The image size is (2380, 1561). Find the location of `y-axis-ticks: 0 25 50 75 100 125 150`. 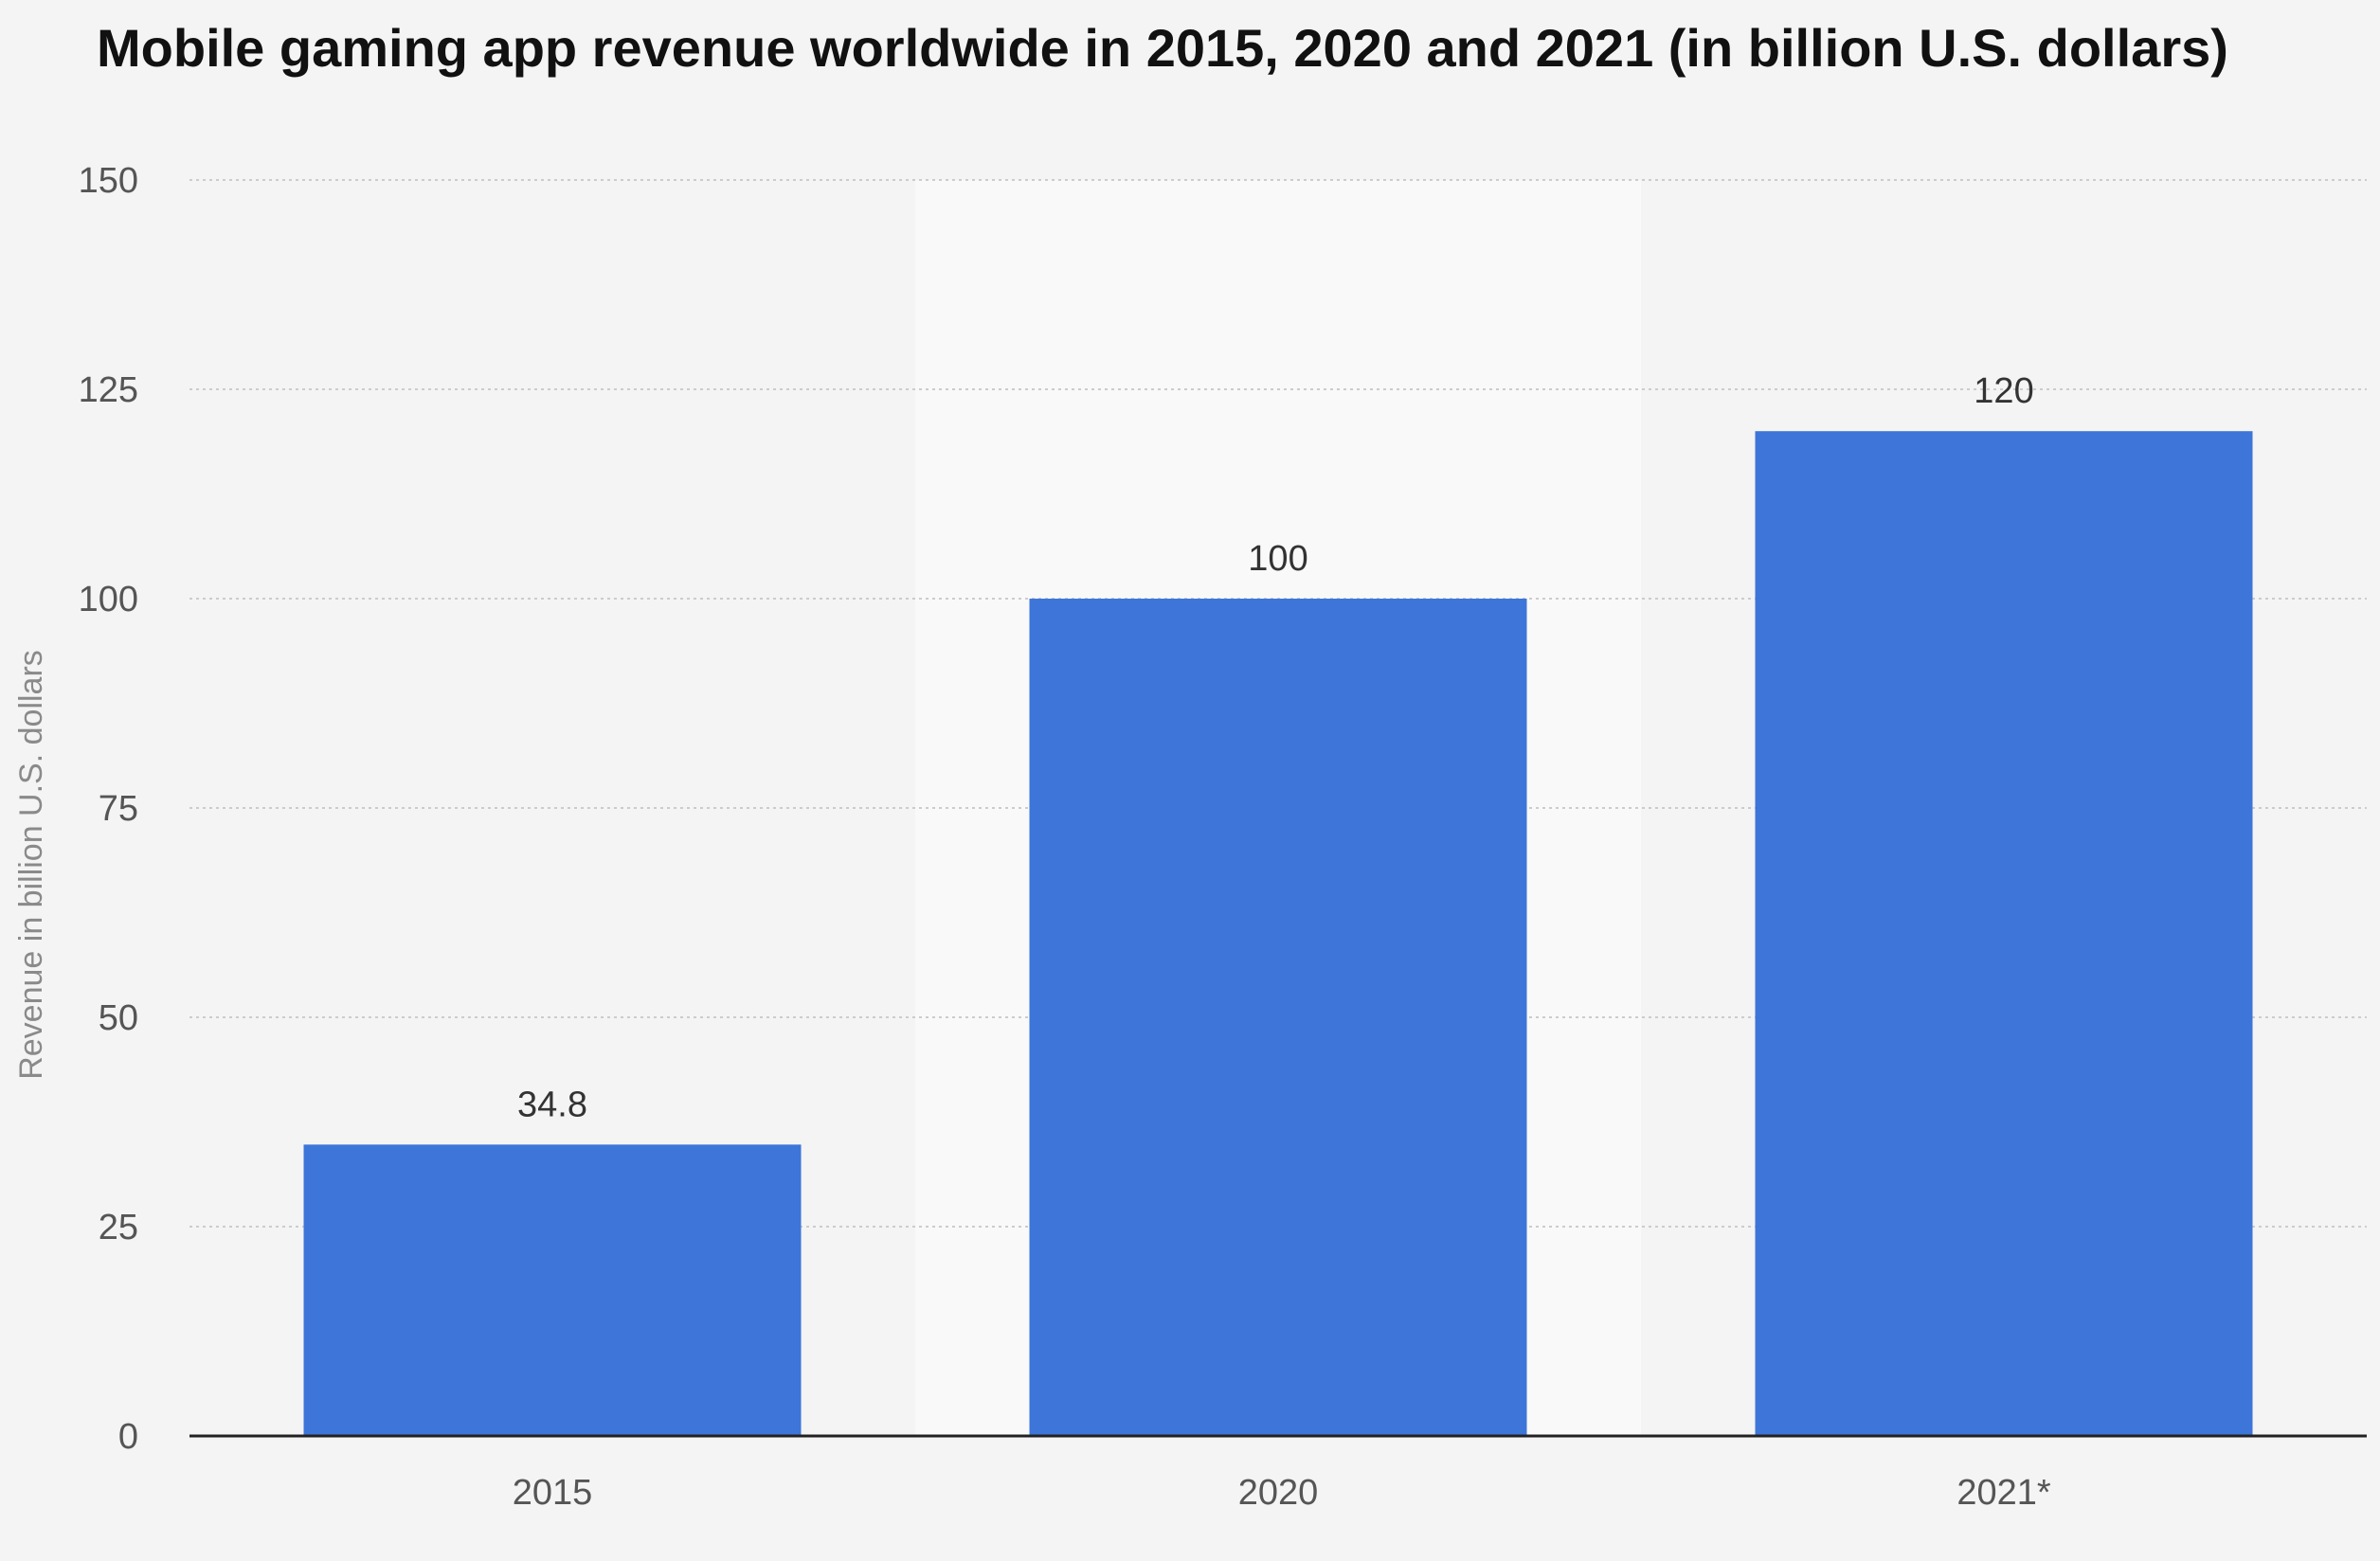

y-axis-ticks: 0 25 50 75 100 125 150 is located at coordinates (108, 809).